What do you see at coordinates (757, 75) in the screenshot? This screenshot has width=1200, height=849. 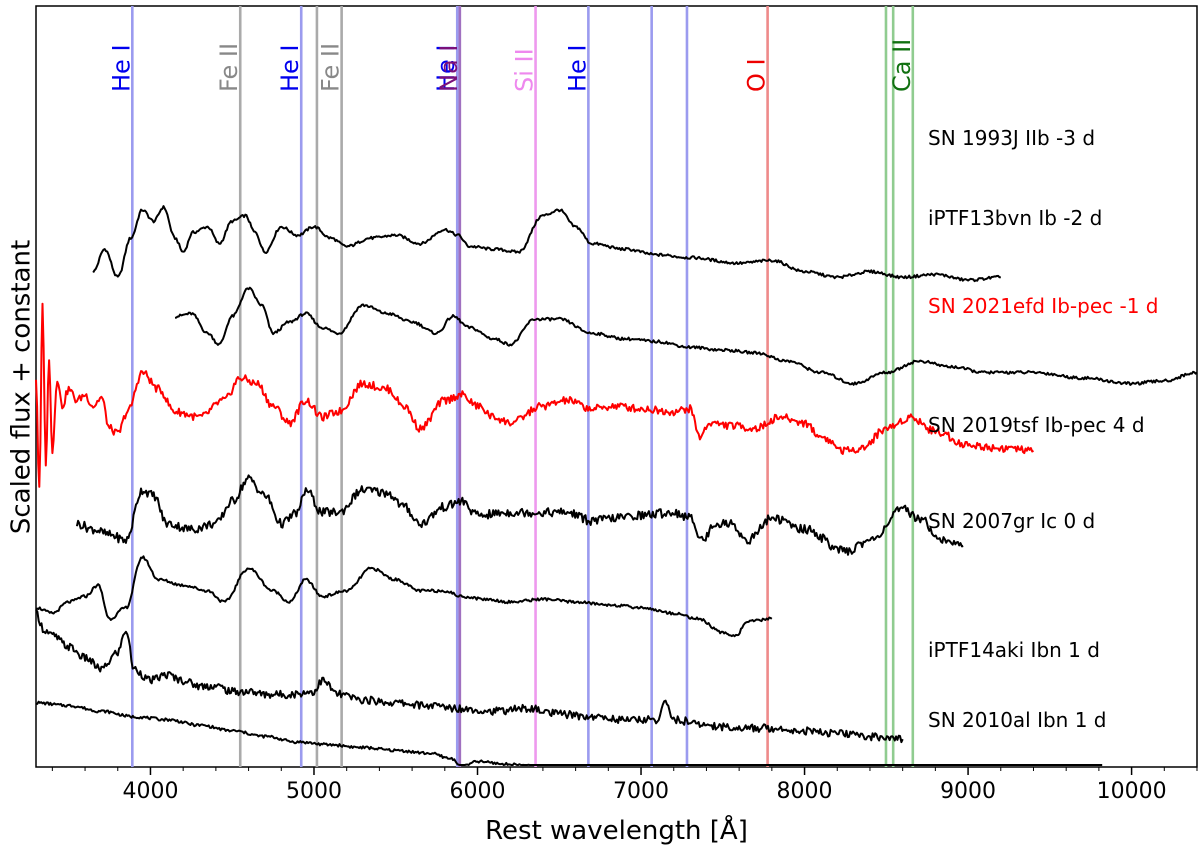 I see `marker-label-4-0: O I` at bounding box center [757, 75].